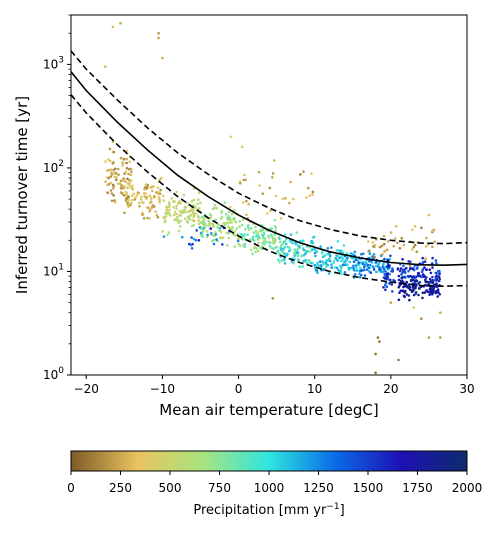 The width and height of the screenshot is (500, 550). What do you see at coordinates (260, 510) in the screenshot?
I see `colorbar-label-main: Precipitation [mm yr` at bounding box center [260, 510].